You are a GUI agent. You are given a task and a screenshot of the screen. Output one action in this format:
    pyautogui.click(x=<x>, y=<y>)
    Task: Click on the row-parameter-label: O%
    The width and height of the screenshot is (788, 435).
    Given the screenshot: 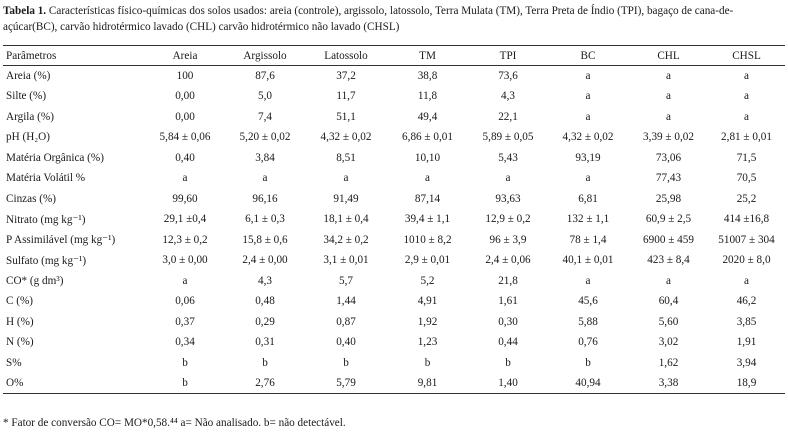 What is the action you would take?
    pyautogui.click(x=74, y=383)
    